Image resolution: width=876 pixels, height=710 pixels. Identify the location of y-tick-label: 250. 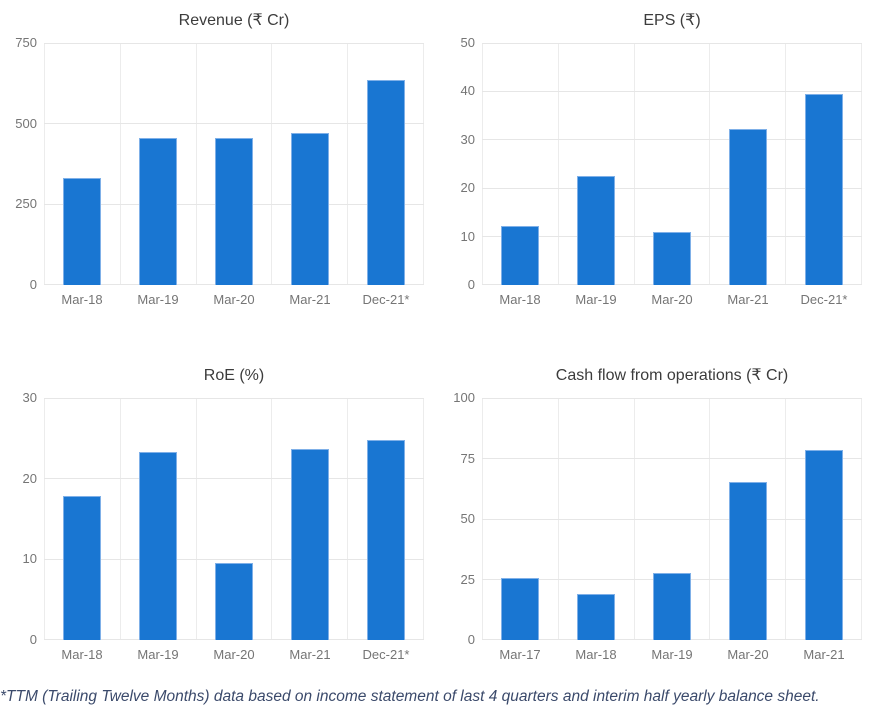
(26, 204).